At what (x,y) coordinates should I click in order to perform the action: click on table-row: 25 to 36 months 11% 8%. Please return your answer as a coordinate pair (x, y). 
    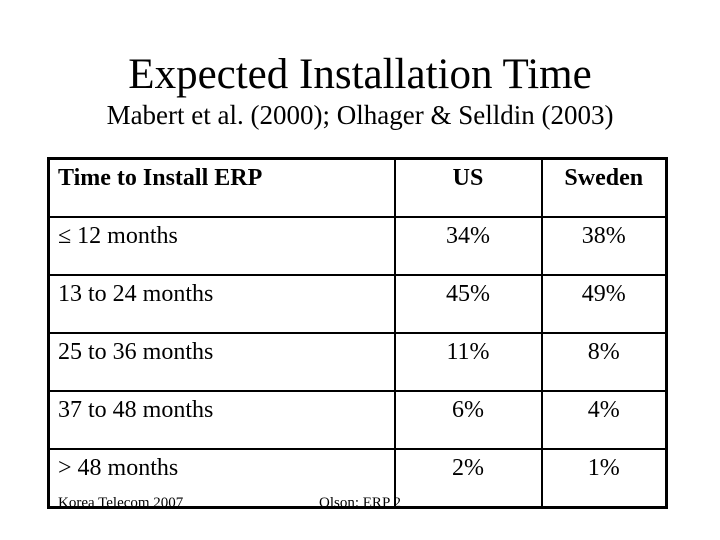
    Looking at the image, I should click on (357, 362).